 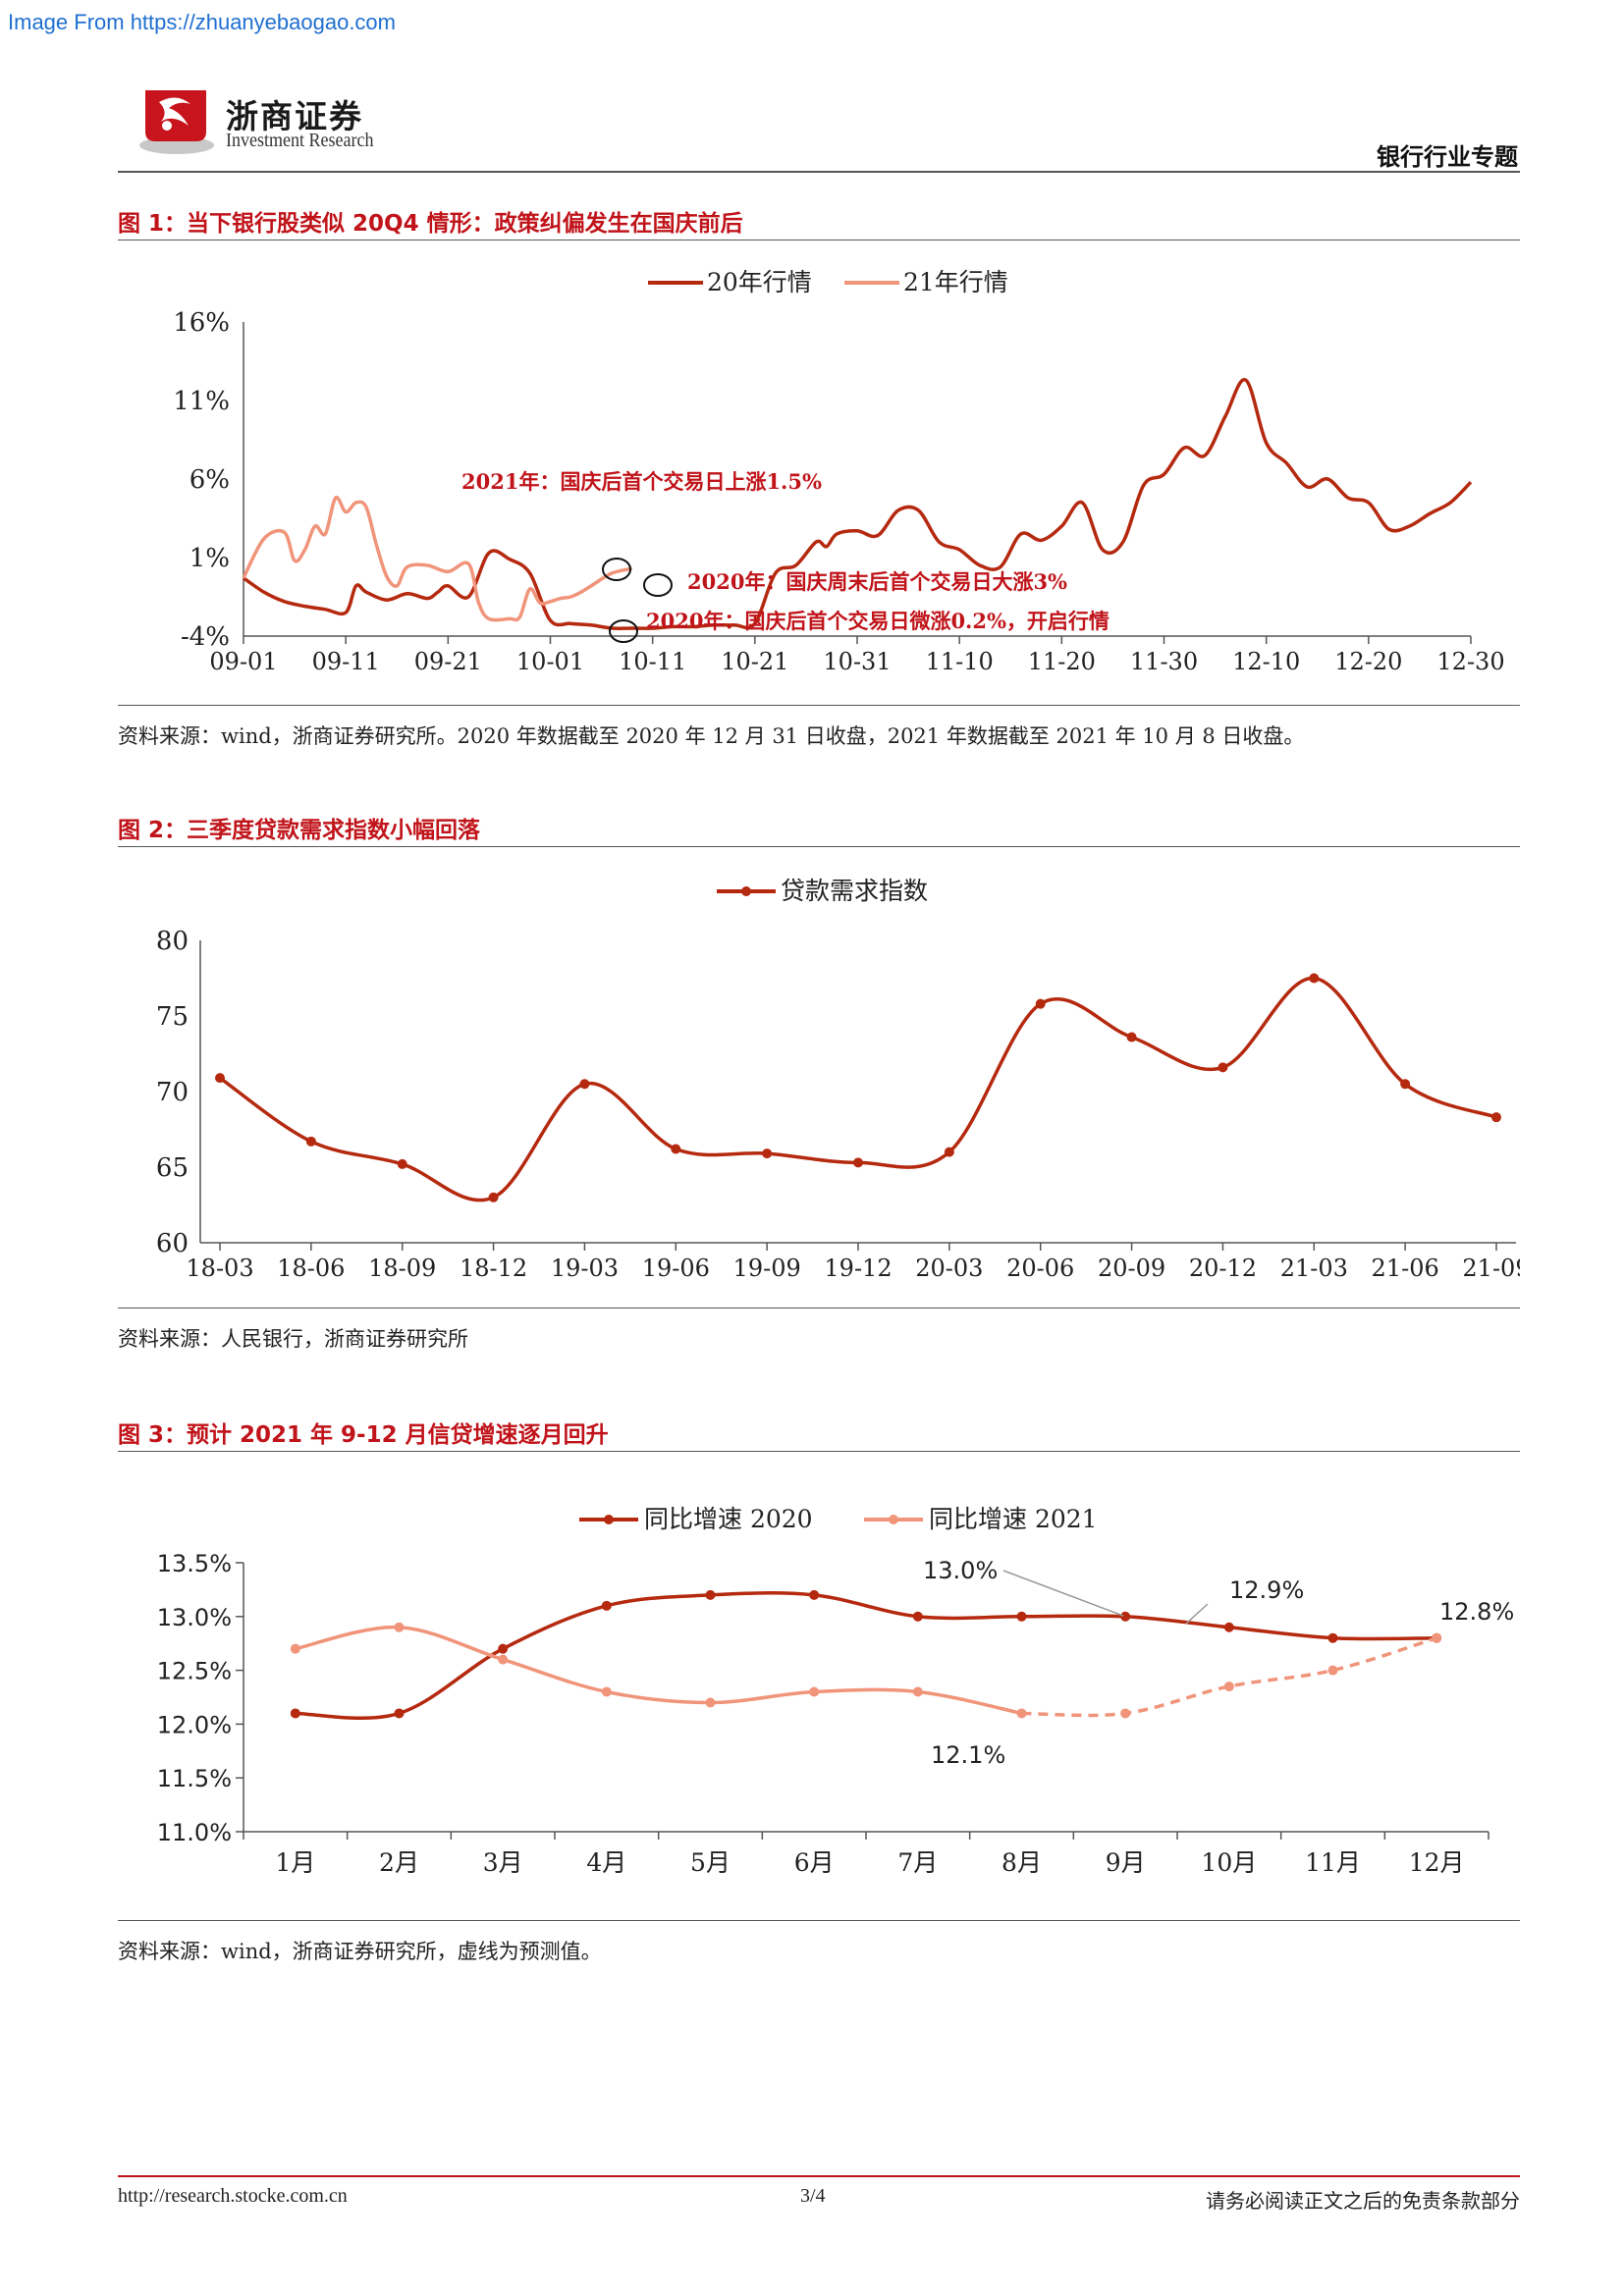 What do you see at coordinates (300, 140) in the screenshot?
I see `brand-name-en: Investment Research` at bounding box center [300, 140].